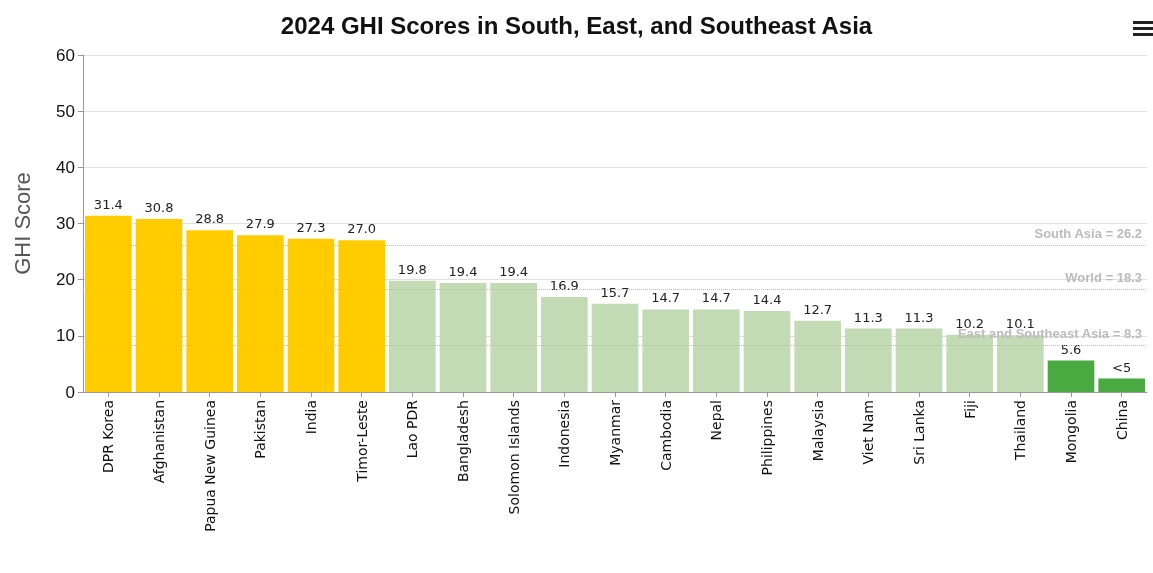 Image resolution: width=1153 pixels, height=573 pixels. I want to click on data-label: 27.9, so click(260, 224).